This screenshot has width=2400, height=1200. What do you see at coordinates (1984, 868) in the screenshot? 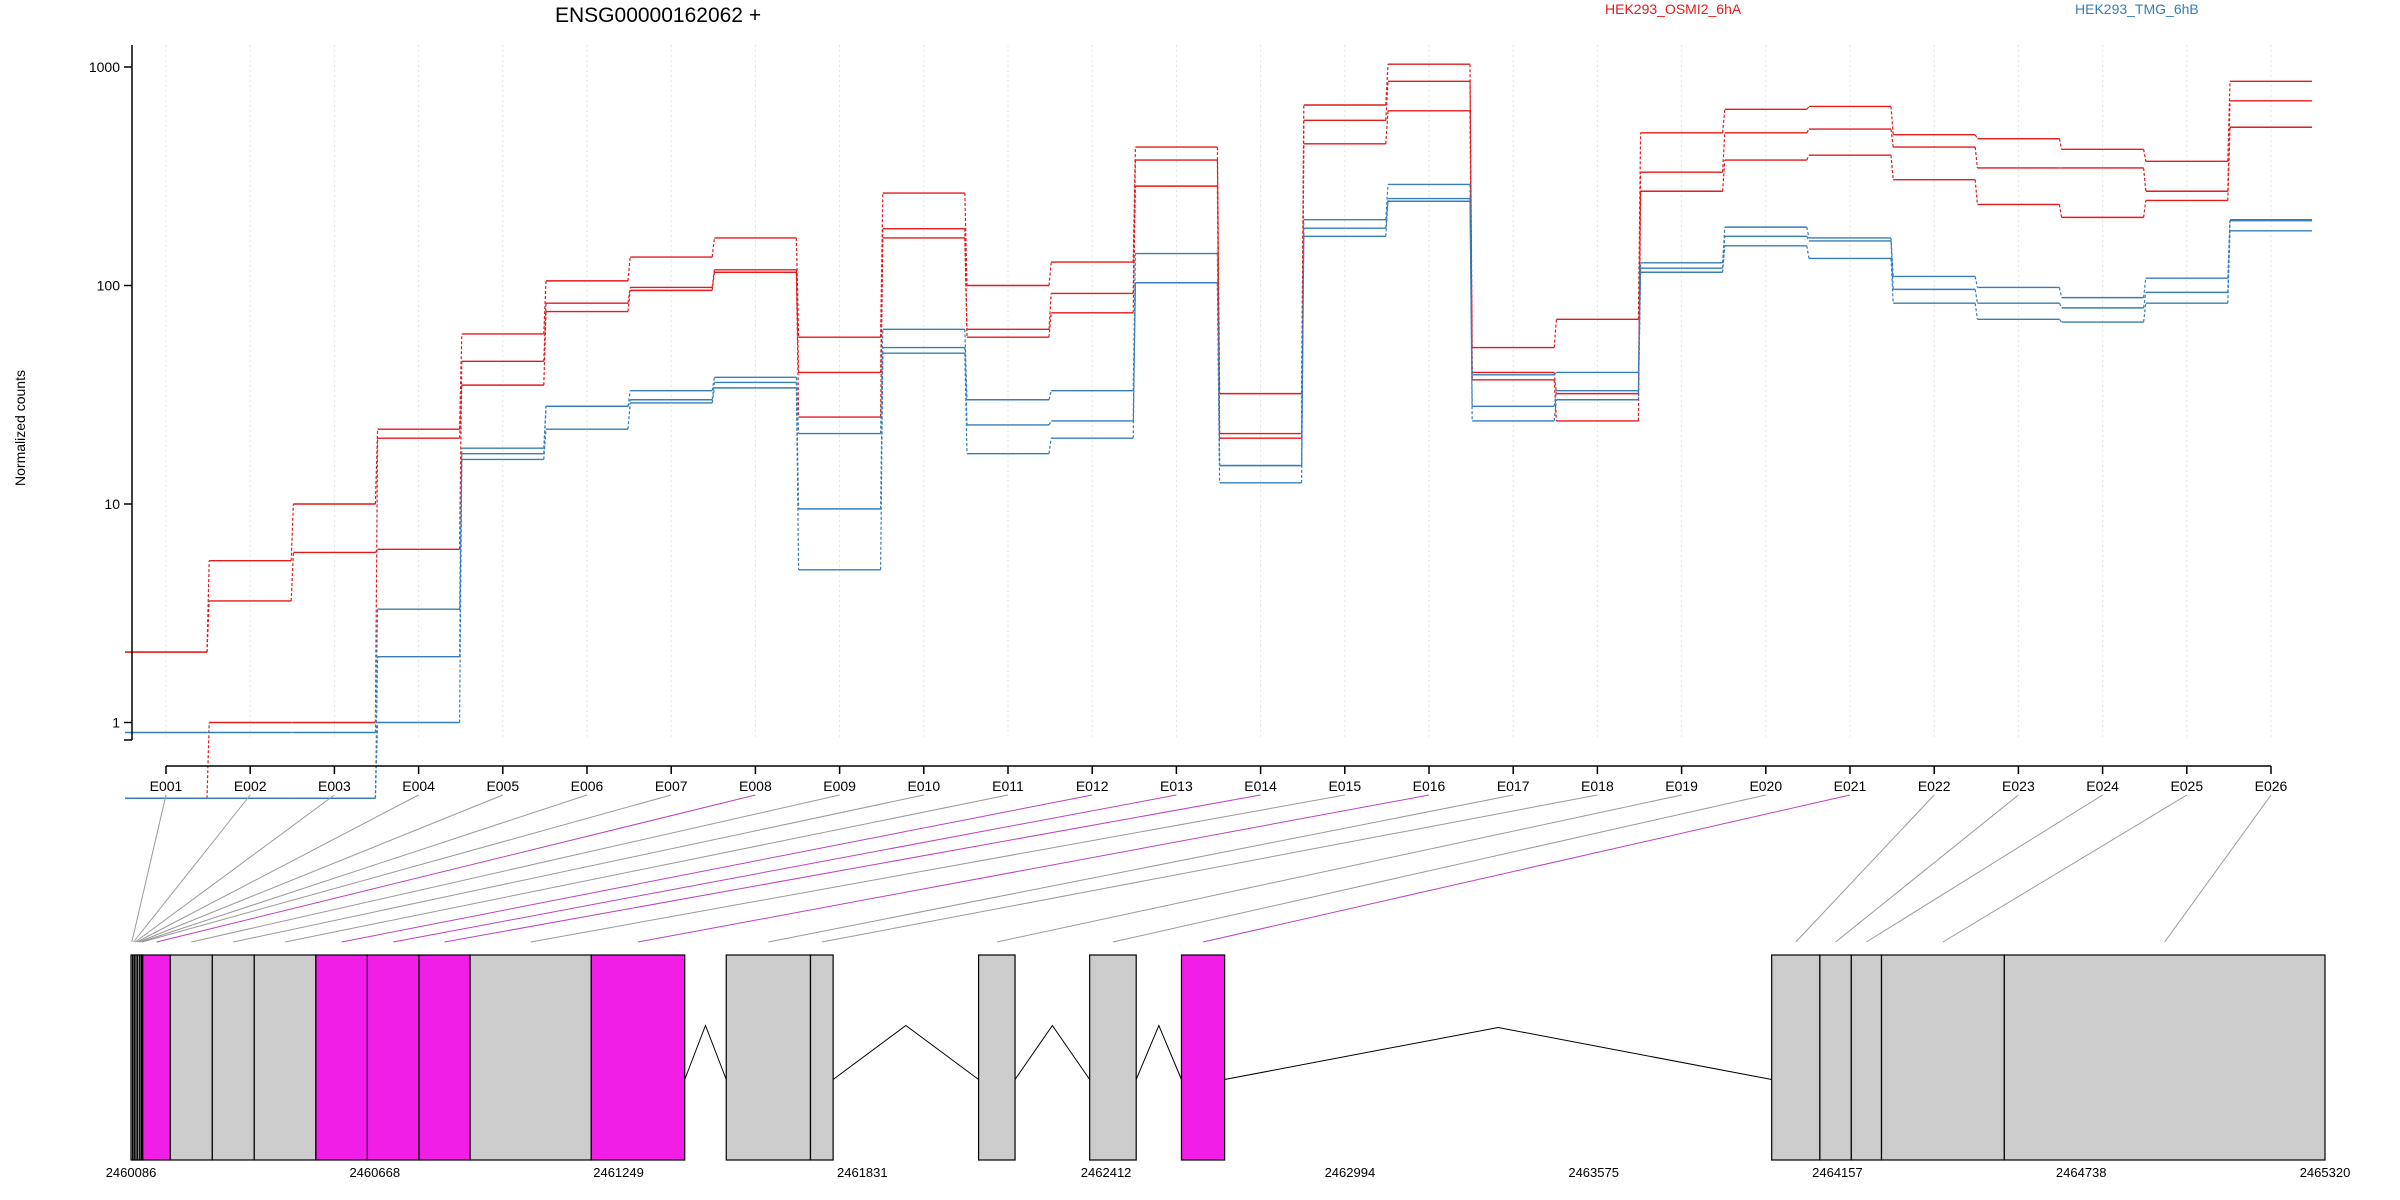
I see `connector-e024` at bounding box center [1984, 868].